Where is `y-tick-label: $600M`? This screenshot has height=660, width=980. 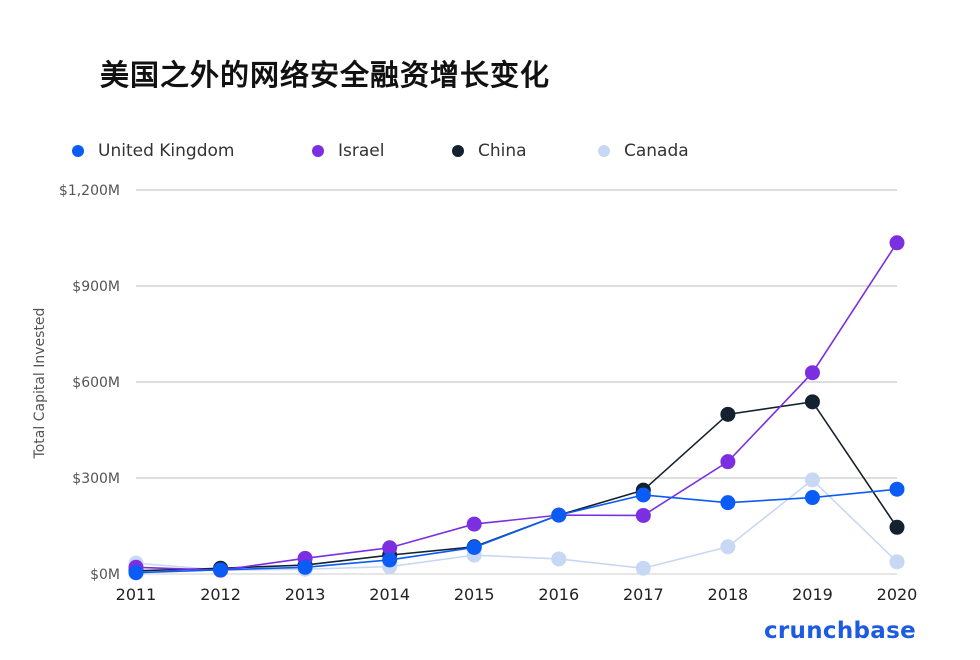
y-tick-label: $600M is located at coordinates (96, 383).